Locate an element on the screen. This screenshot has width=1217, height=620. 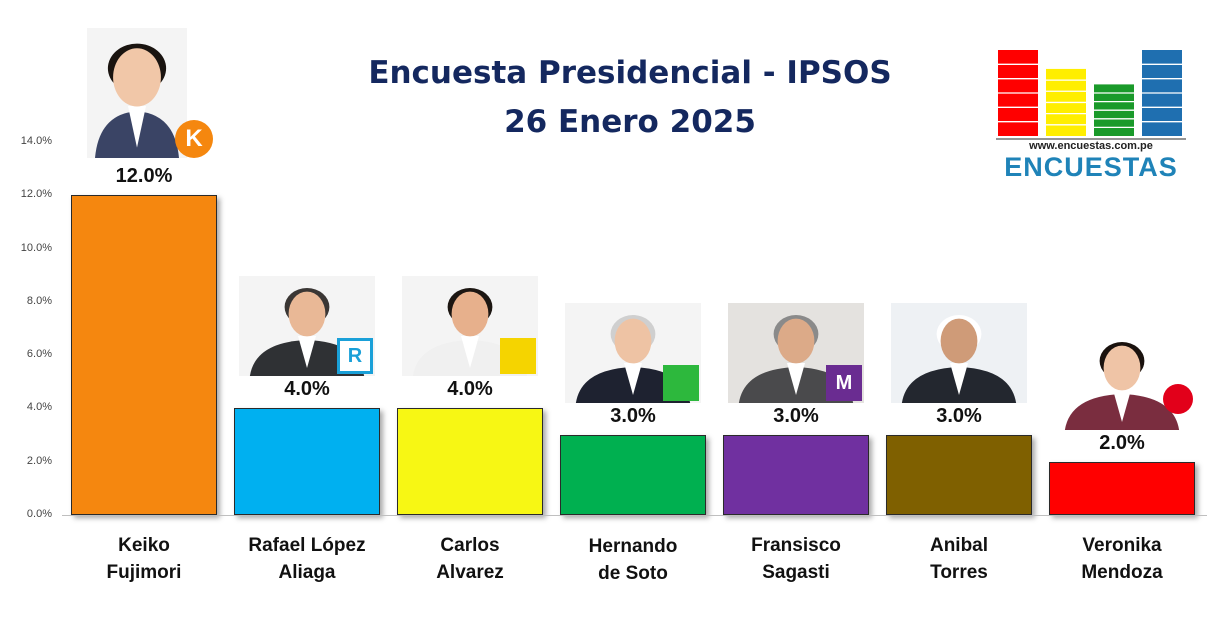
y-tick-label: 10.0% is located at coordinates (36, 247).